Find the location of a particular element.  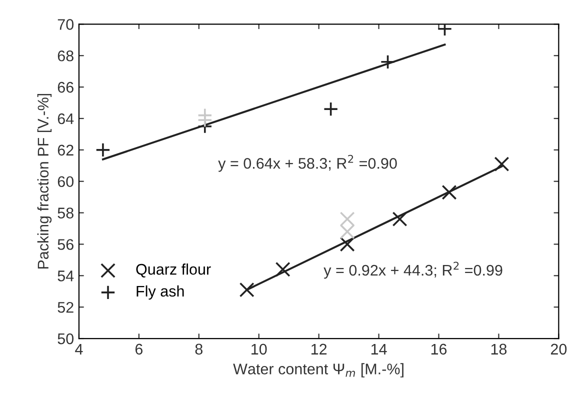

y-tick-label: 58 is located at coordinates (66, 213).